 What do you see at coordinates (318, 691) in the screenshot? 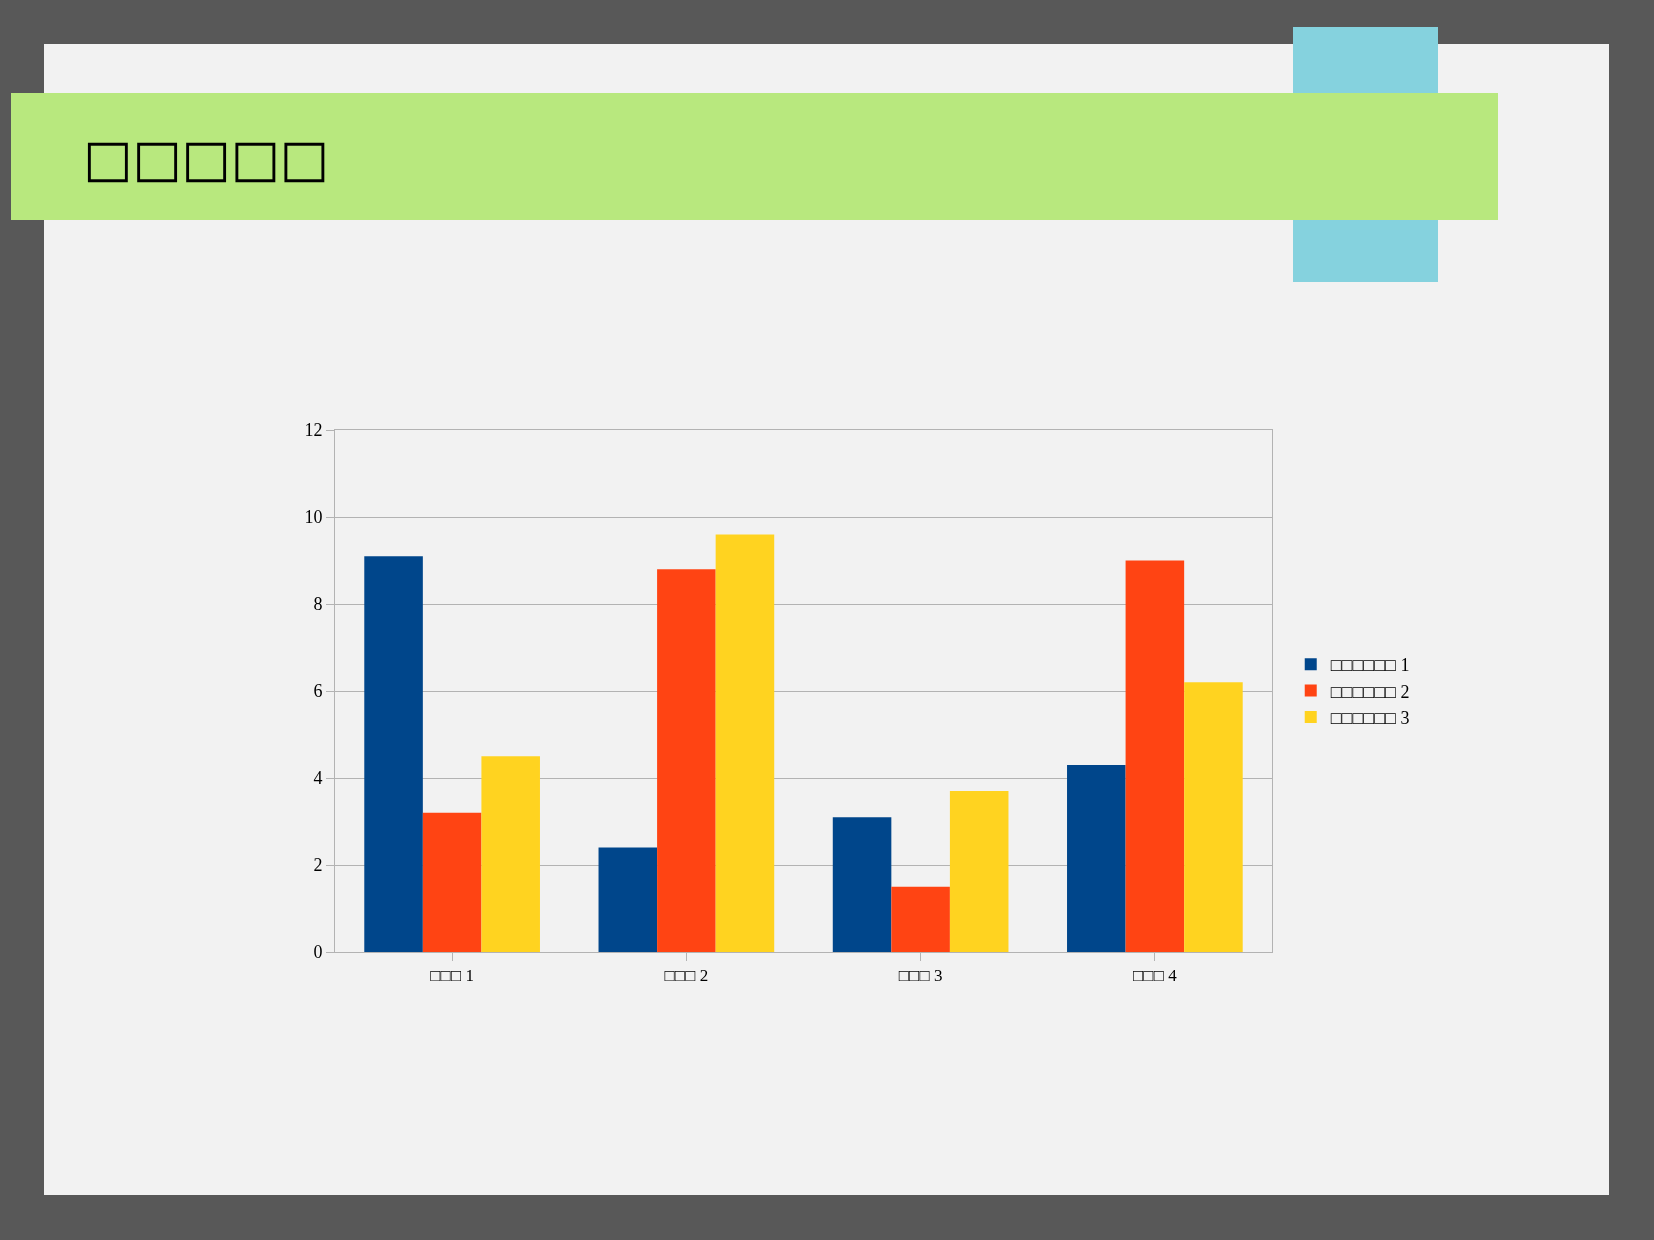
I see `y-tick-label: 6` at bounding box center [318, 691].